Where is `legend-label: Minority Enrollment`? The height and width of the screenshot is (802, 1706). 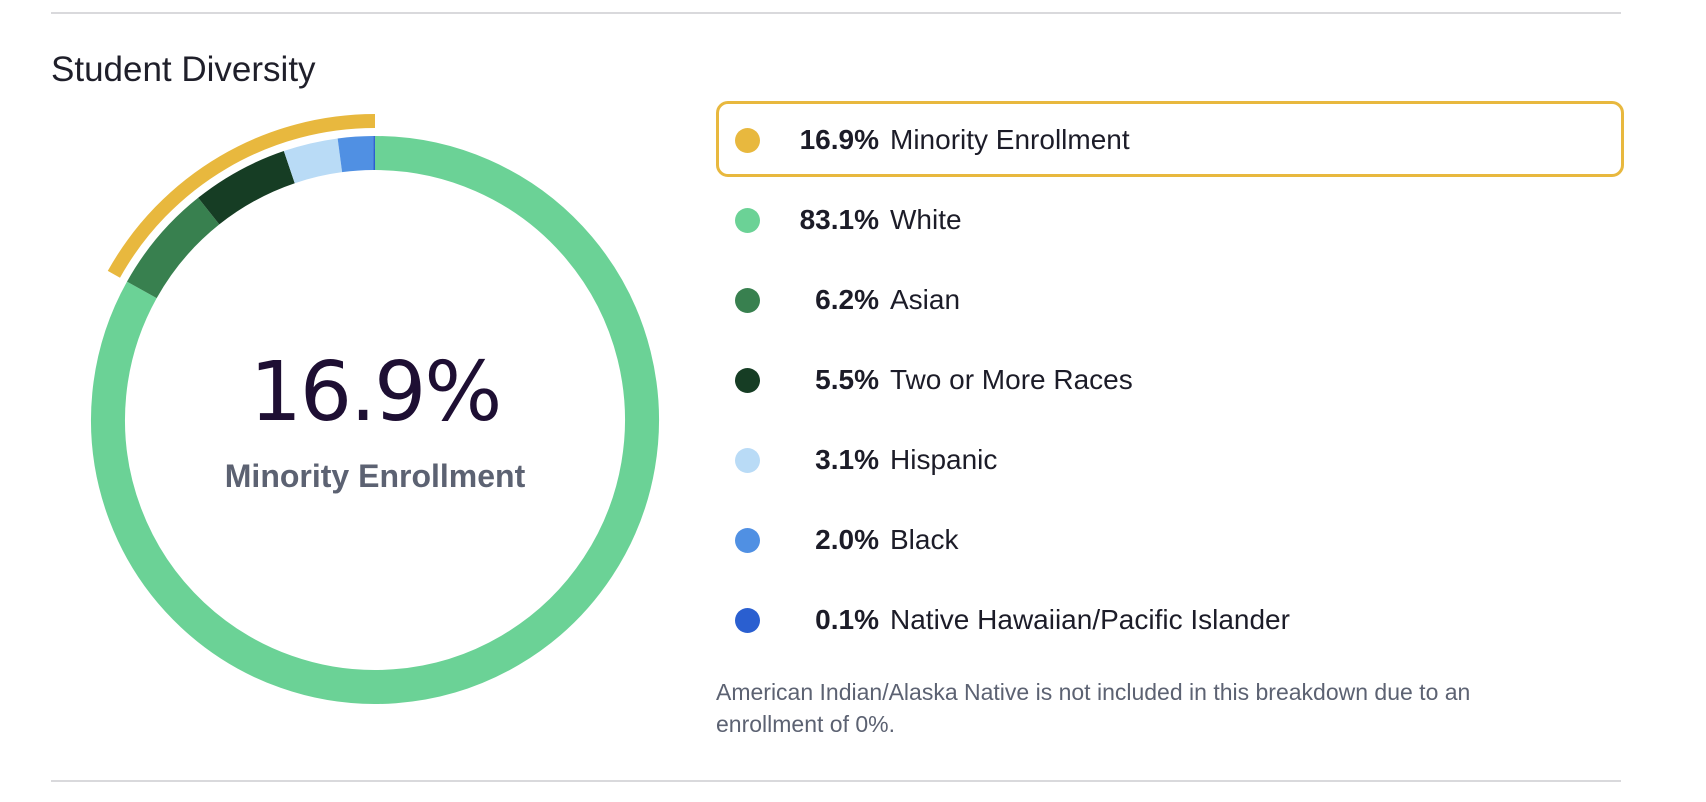
legend-label: Minority Enrollment is located at coordinates (1010, 139).